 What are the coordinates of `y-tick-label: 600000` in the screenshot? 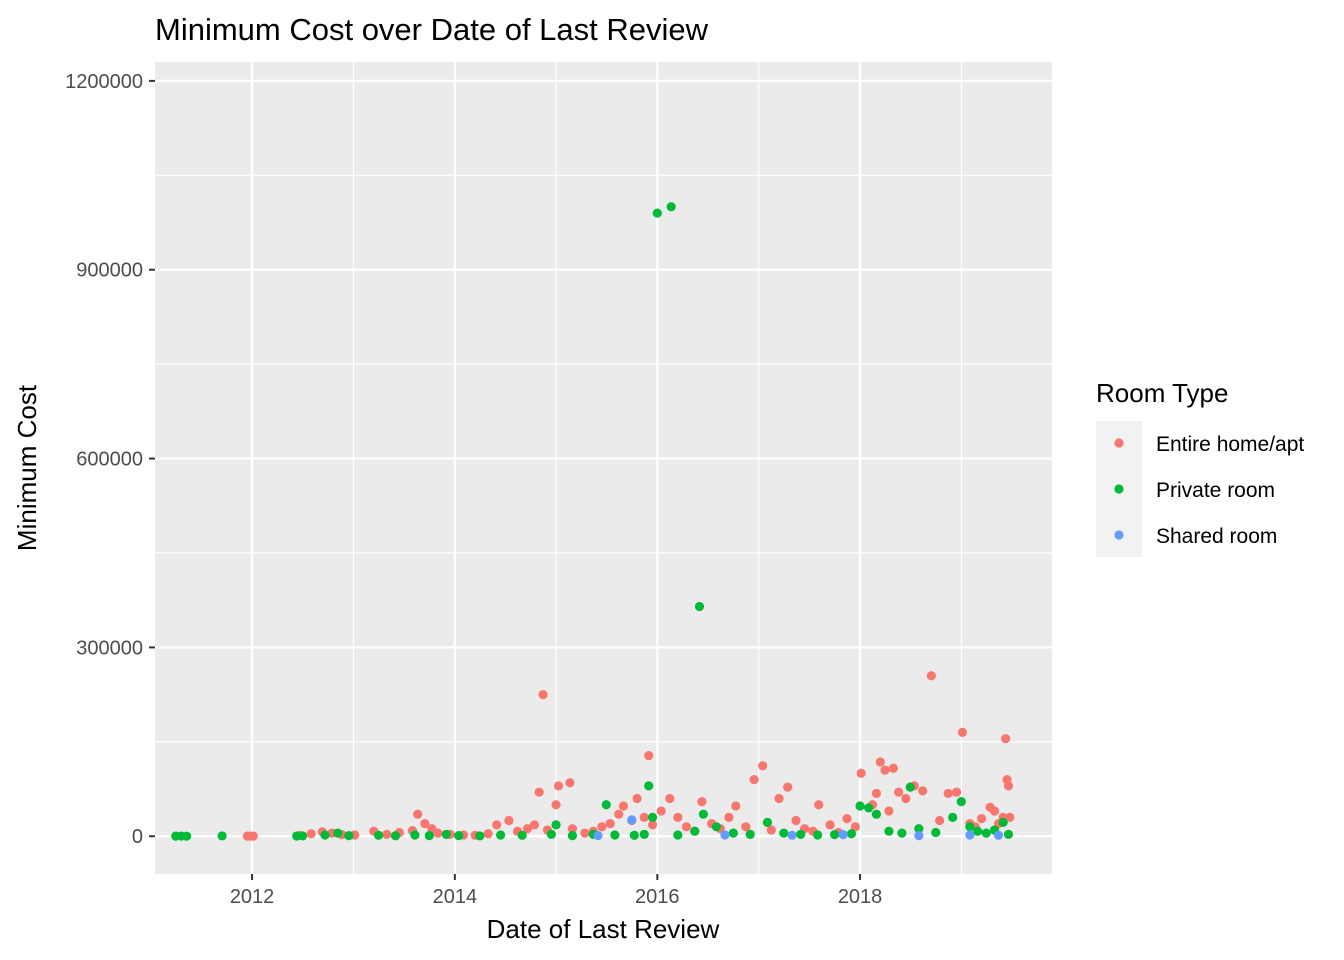 It's located at (109, 460).